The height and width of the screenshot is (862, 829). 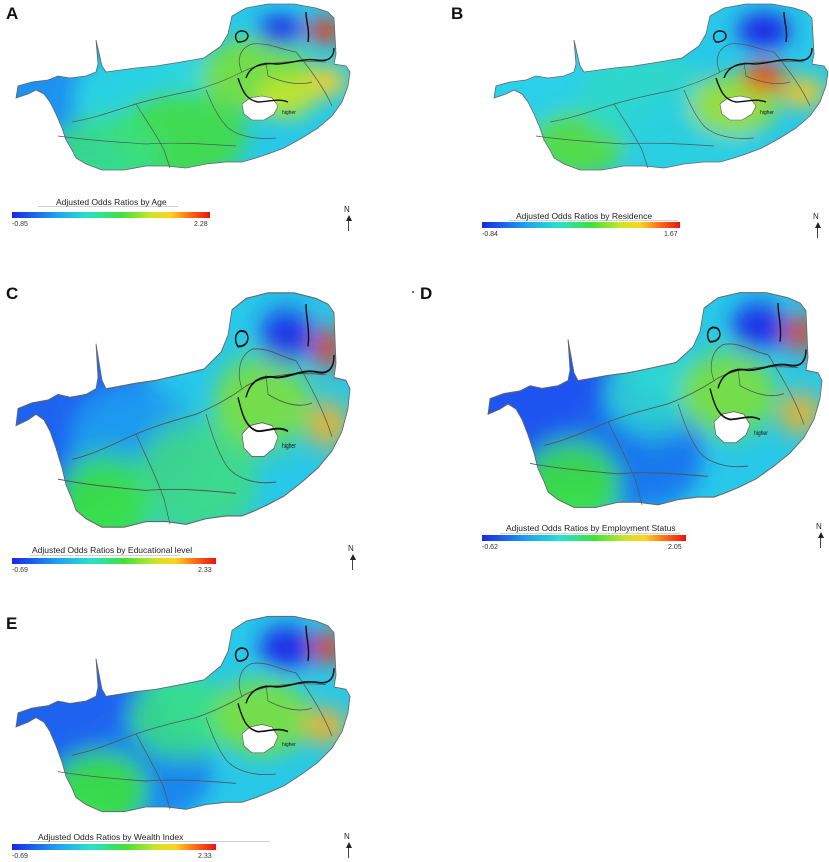 I want to click on legend-title: Adjusted Odds Ratios by Wealth Index, so click(x=111, y=837).